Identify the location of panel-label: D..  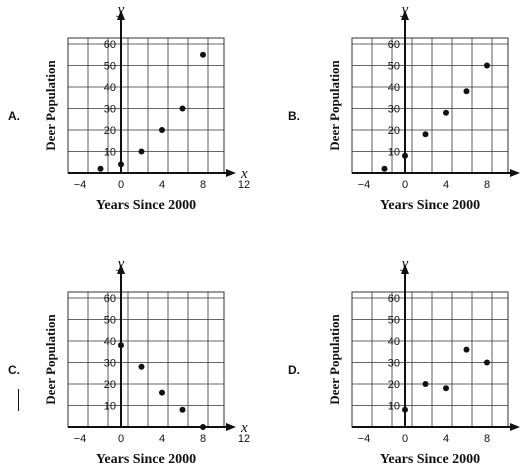
(294, 370).